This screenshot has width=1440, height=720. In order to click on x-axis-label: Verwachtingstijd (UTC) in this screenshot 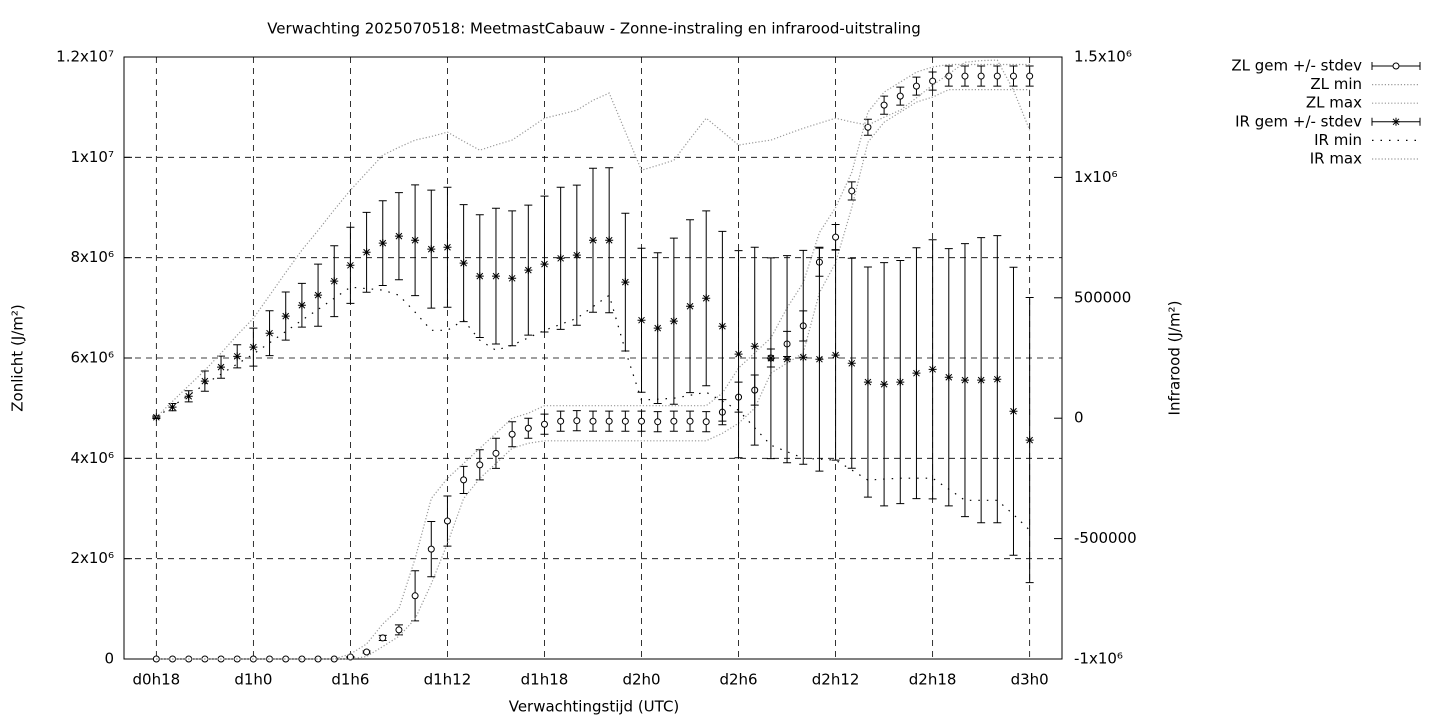, I will do `click(594, 707)`.